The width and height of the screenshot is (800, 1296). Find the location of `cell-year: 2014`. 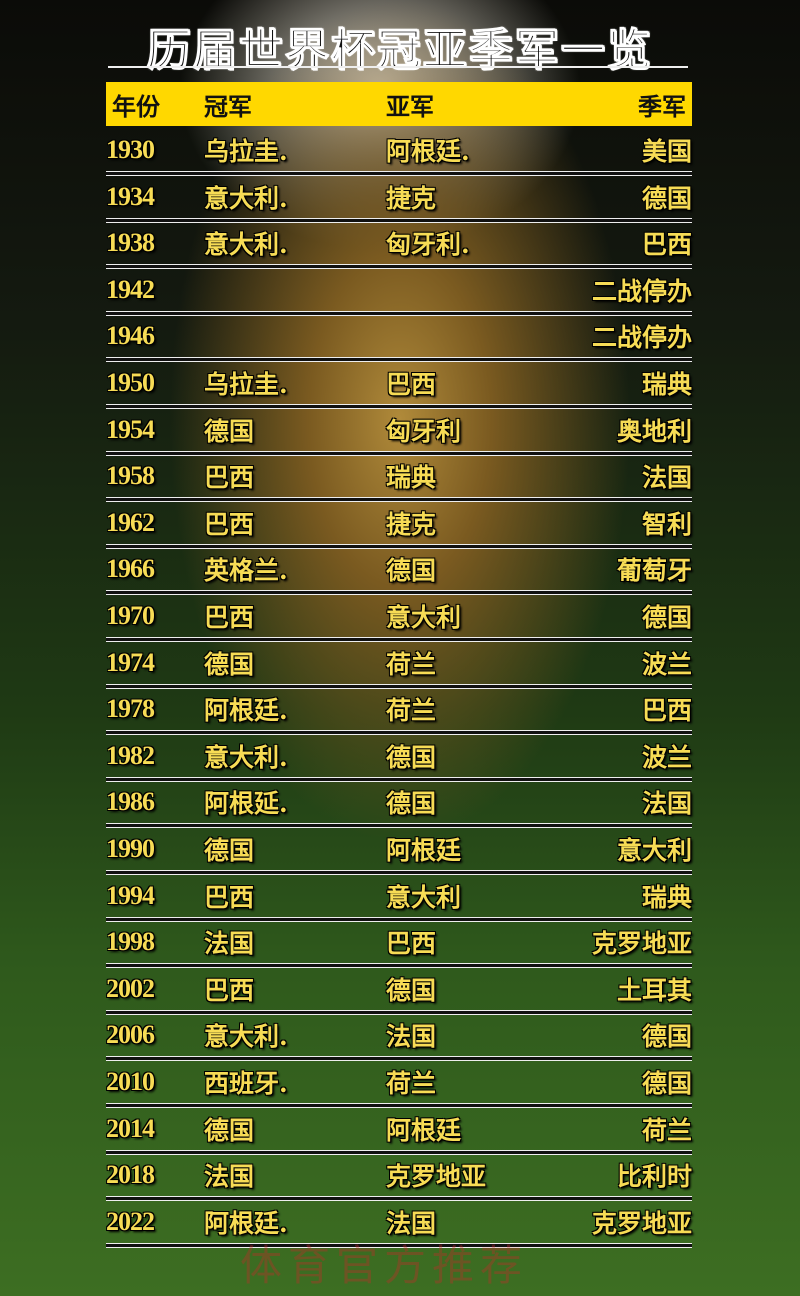

cell-year: 2014 is located at coordinates (130, 1128).